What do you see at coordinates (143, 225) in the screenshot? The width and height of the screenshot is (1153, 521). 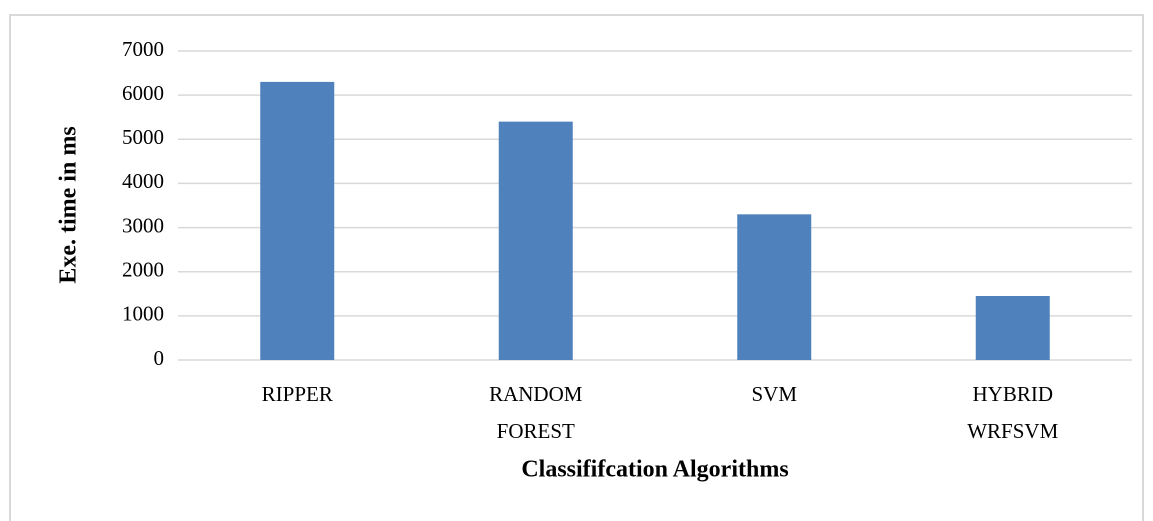 I see `y-tick-label: 3000` at bounding box center [143, 225].